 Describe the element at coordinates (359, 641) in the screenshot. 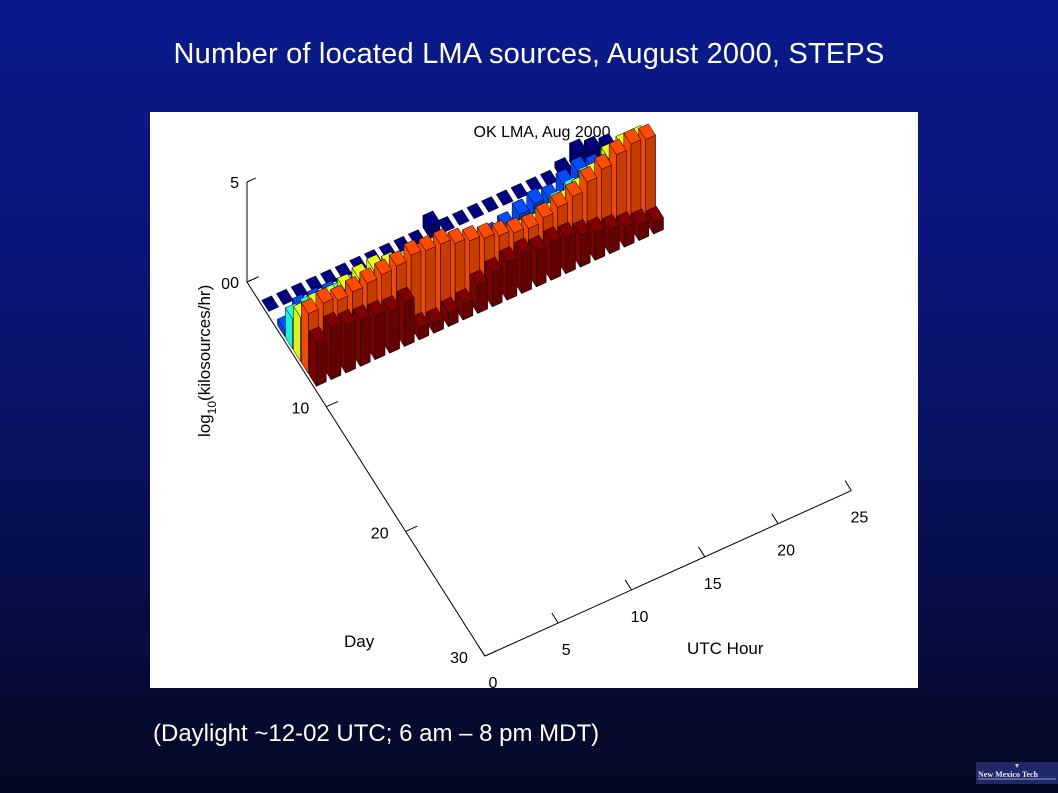

I see `y-axis-label: Day` at that location.